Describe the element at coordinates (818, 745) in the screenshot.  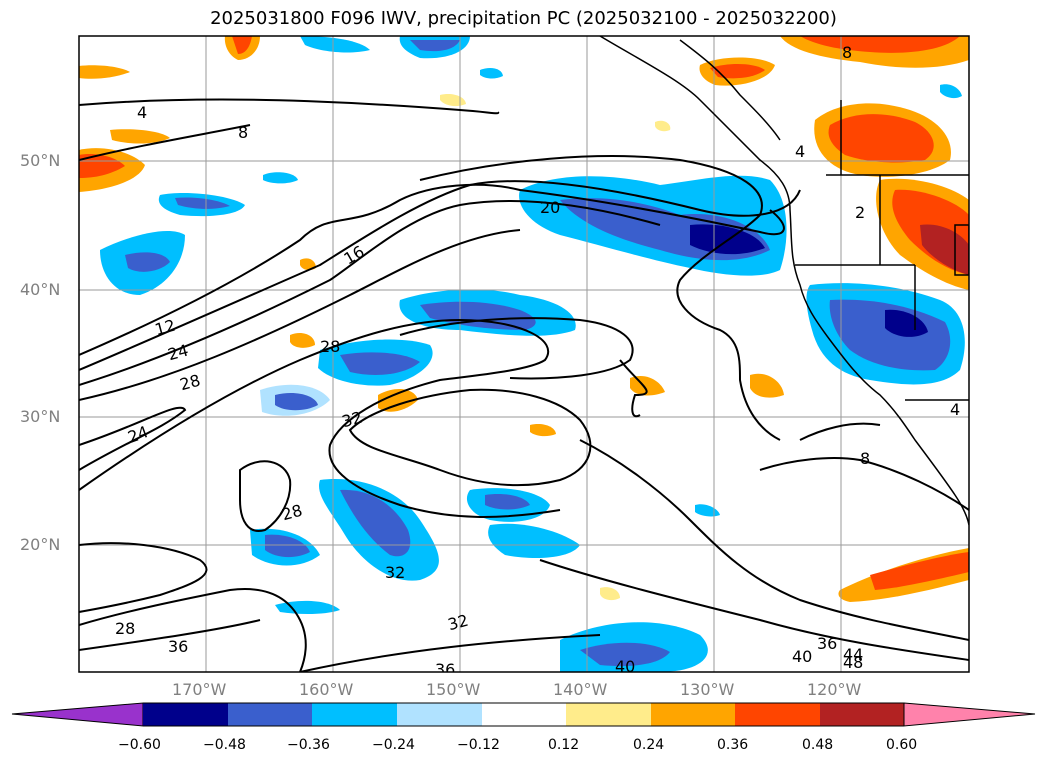
I see `colorbar-tick: 0.48` at that location.